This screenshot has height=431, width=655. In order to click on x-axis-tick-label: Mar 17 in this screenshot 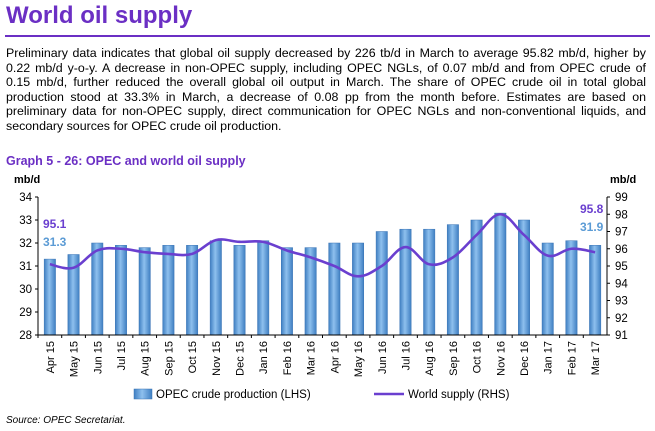, I will do `click(596, 358)`.